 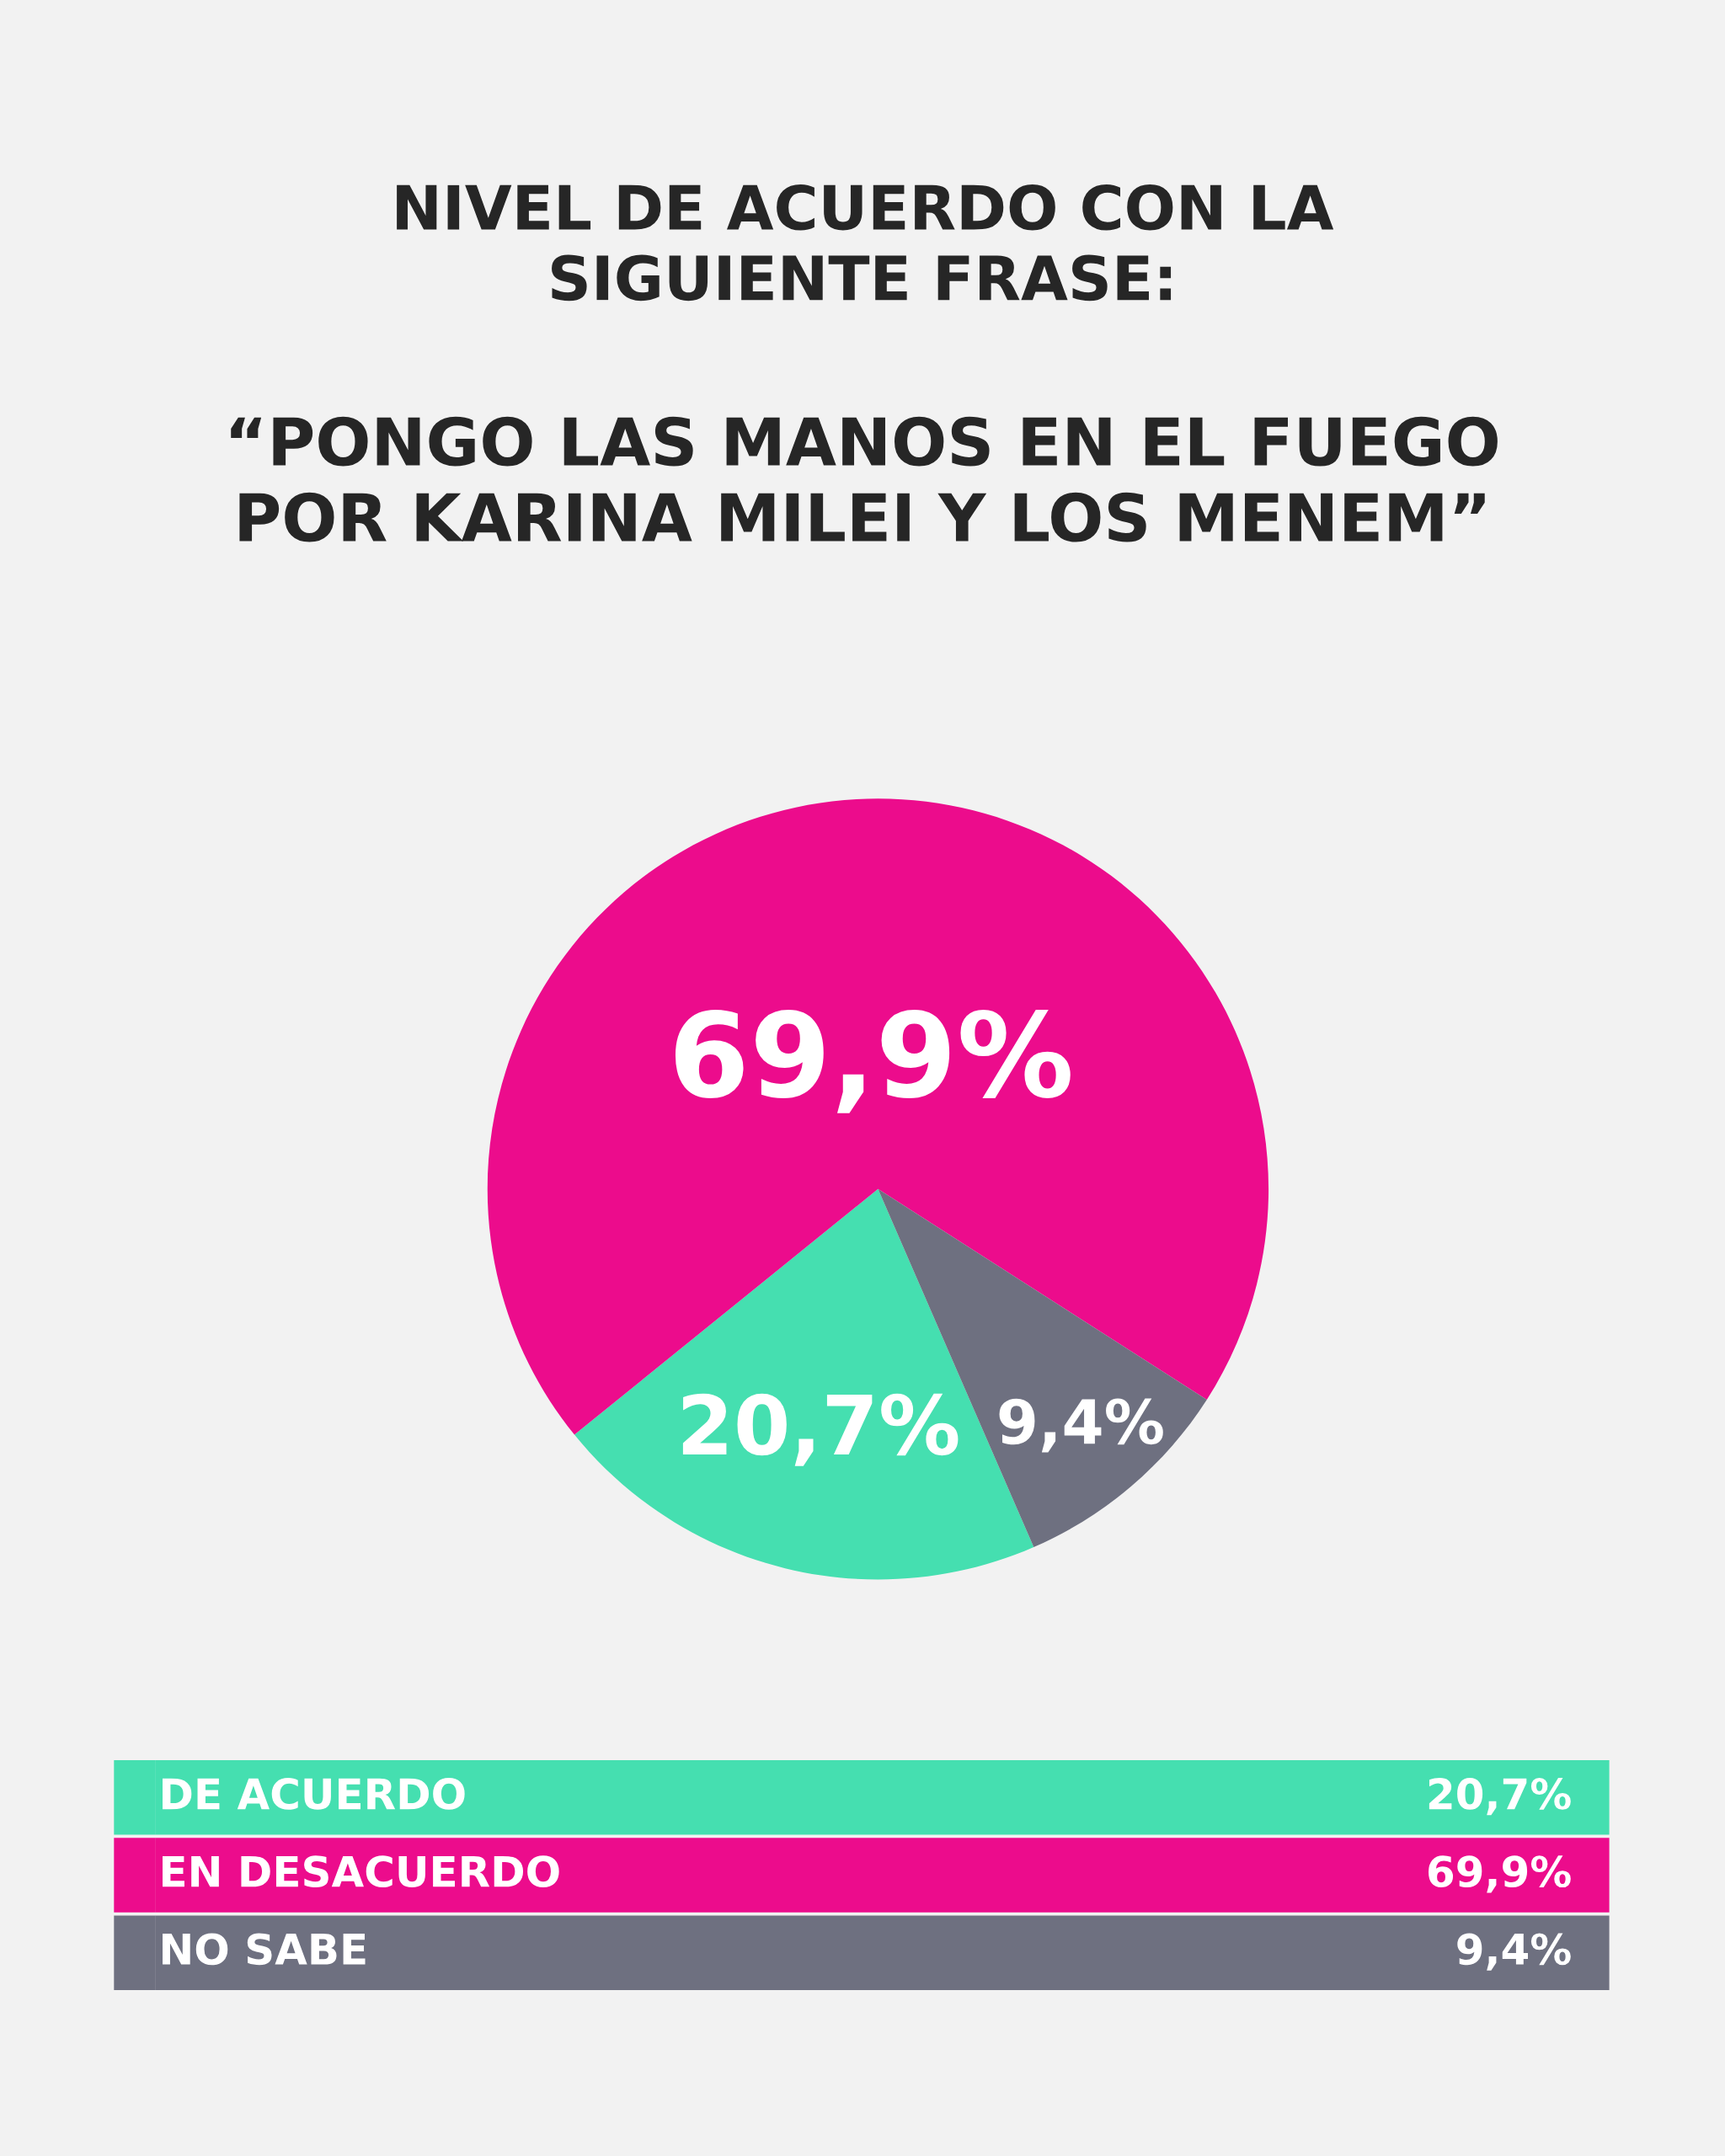 What do you see at coordinates (361, 1871) in the screenshot?
I see `legend-label: EN DESACUERDO` at bounding box center [361, 1871].